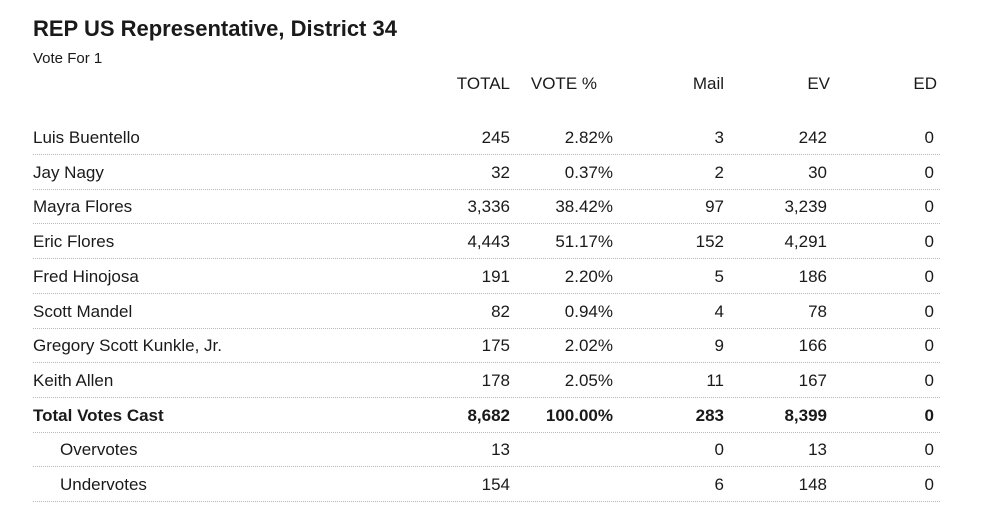 This screenshot has width=986, height=530. What do you see at coordinates (563, 83) in the screenshot?
I see `column-header: VOTE %` at bounding box center [563, 83].